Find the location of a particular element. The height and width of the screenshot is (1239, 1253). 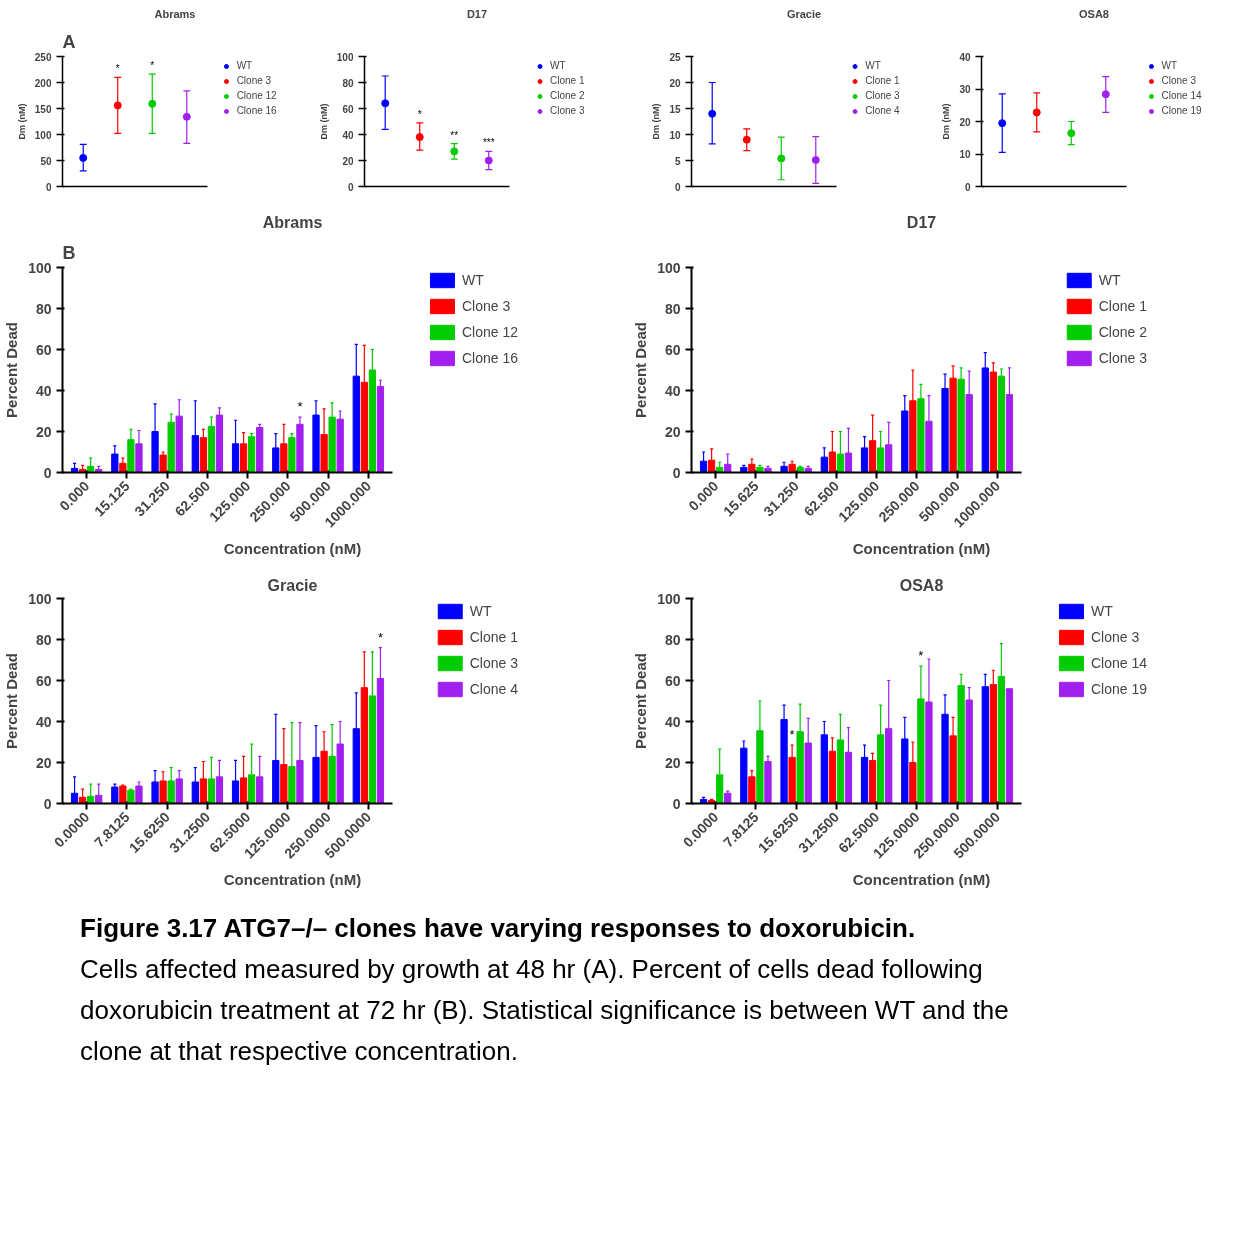

y-tick-label: 50 is located at coordinates (46, 161).